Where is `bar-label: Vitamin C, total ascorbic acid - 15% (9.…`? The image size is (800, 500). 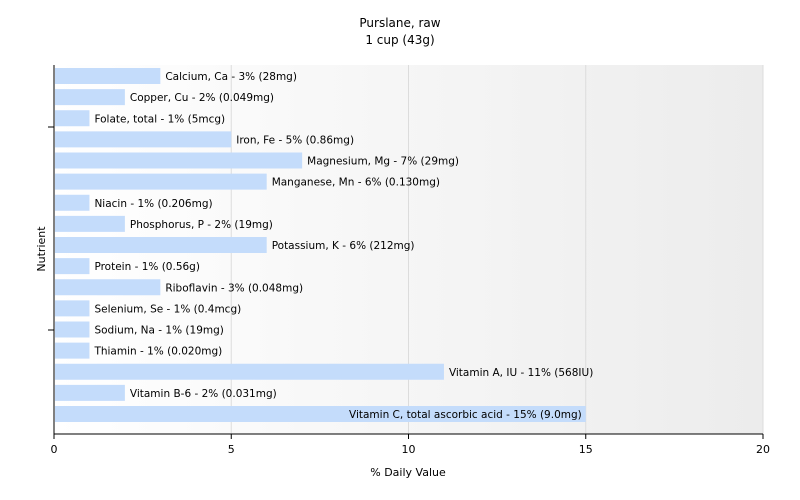
bar-label: Vitamin C, total ascorbic acid - 15% (9.… is located at coordinates (465, 415).